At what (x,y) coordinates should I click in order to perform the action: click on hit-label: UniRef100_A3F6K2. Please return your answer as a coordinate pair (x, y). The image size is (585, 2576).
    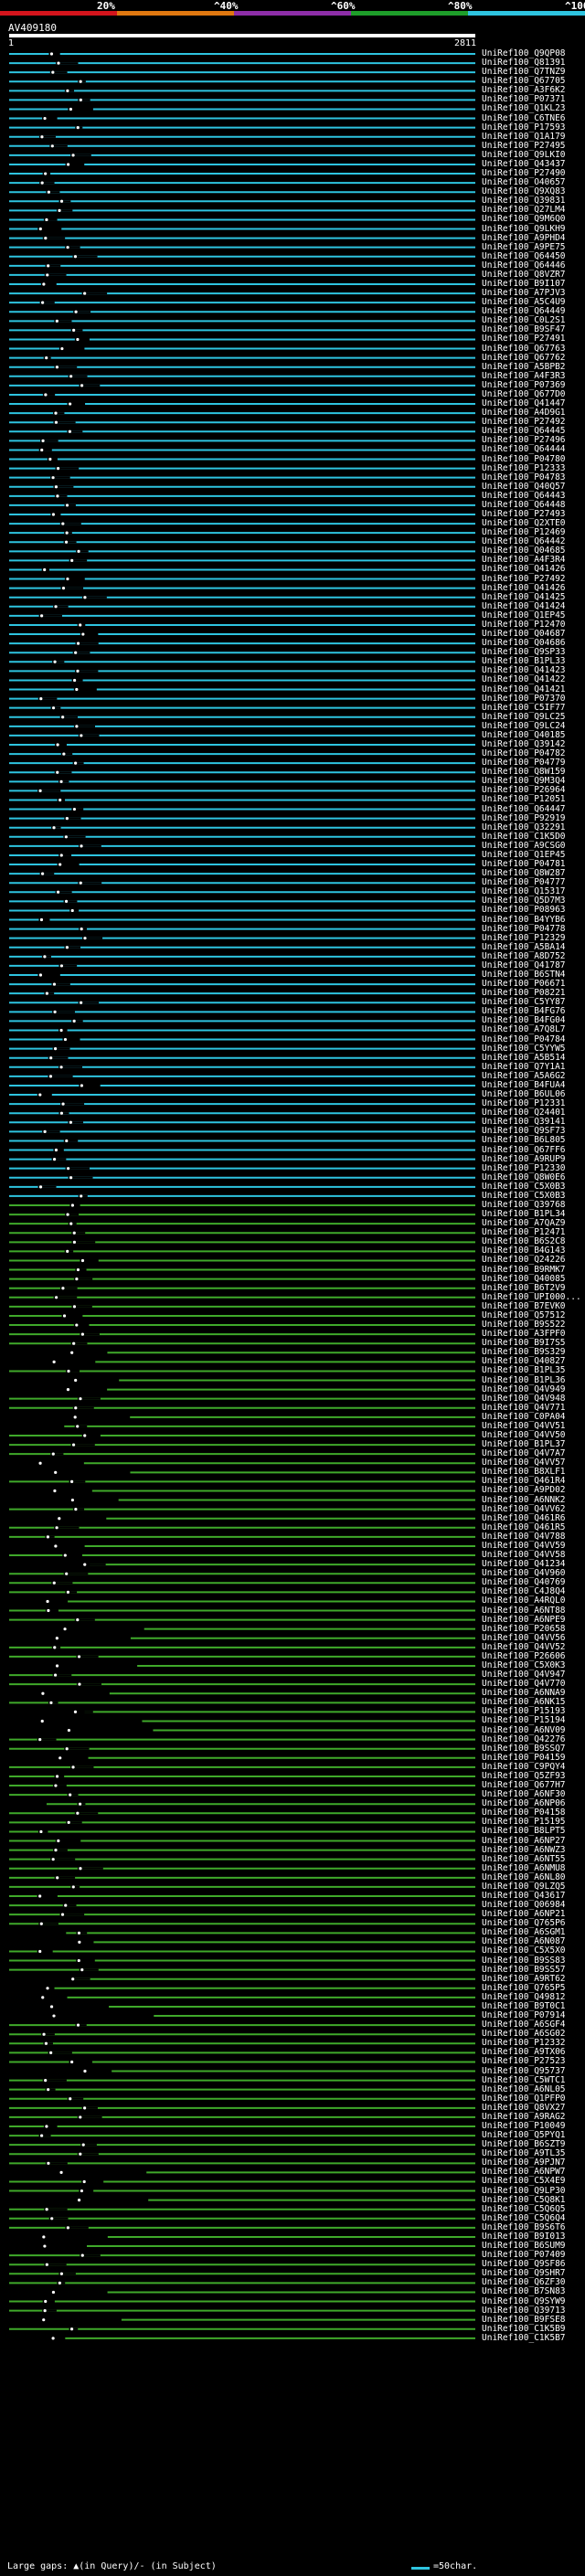
    Looking at the image, I should click on (524, 90).